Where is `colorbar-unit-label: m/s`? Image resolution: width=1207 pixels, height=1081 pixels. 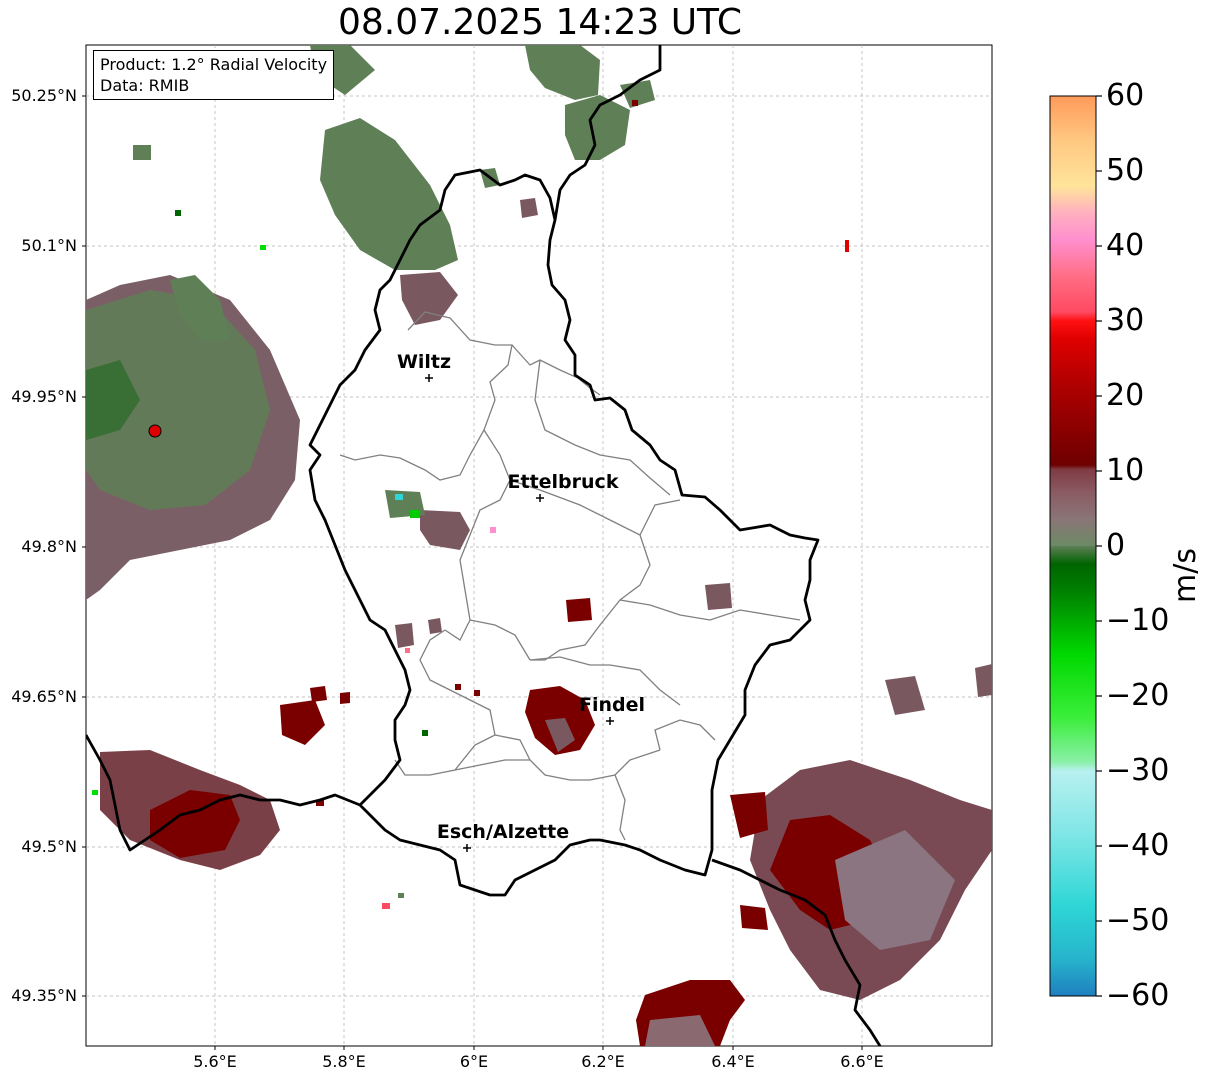
colorbar-unit-label: m/s is located at coordinates (1185, 575).